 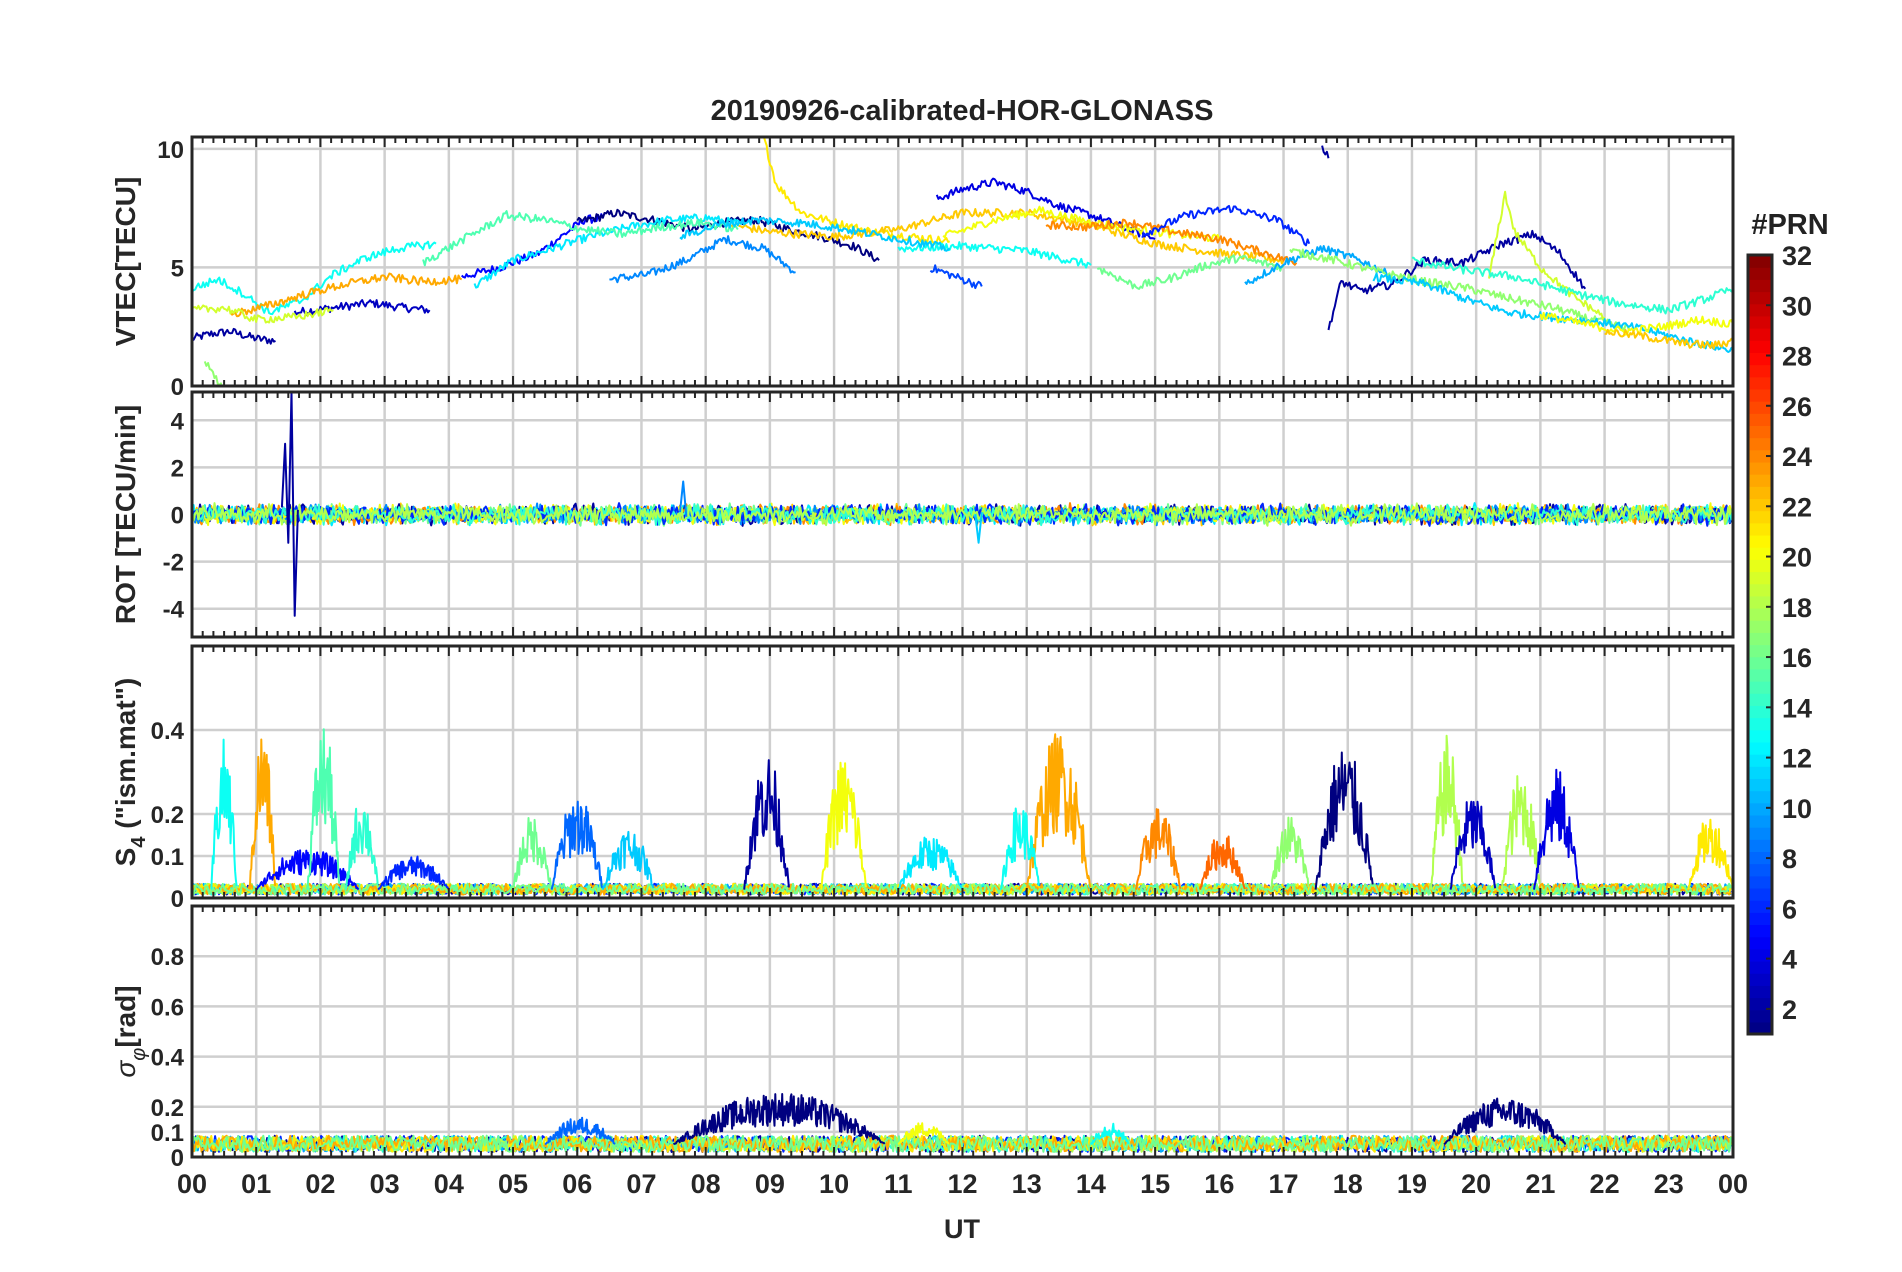 What do you see at coordinates (962, 1184) in the screenshot?
I see `x-tick-label: 12` at bounding box center [962, 1184].